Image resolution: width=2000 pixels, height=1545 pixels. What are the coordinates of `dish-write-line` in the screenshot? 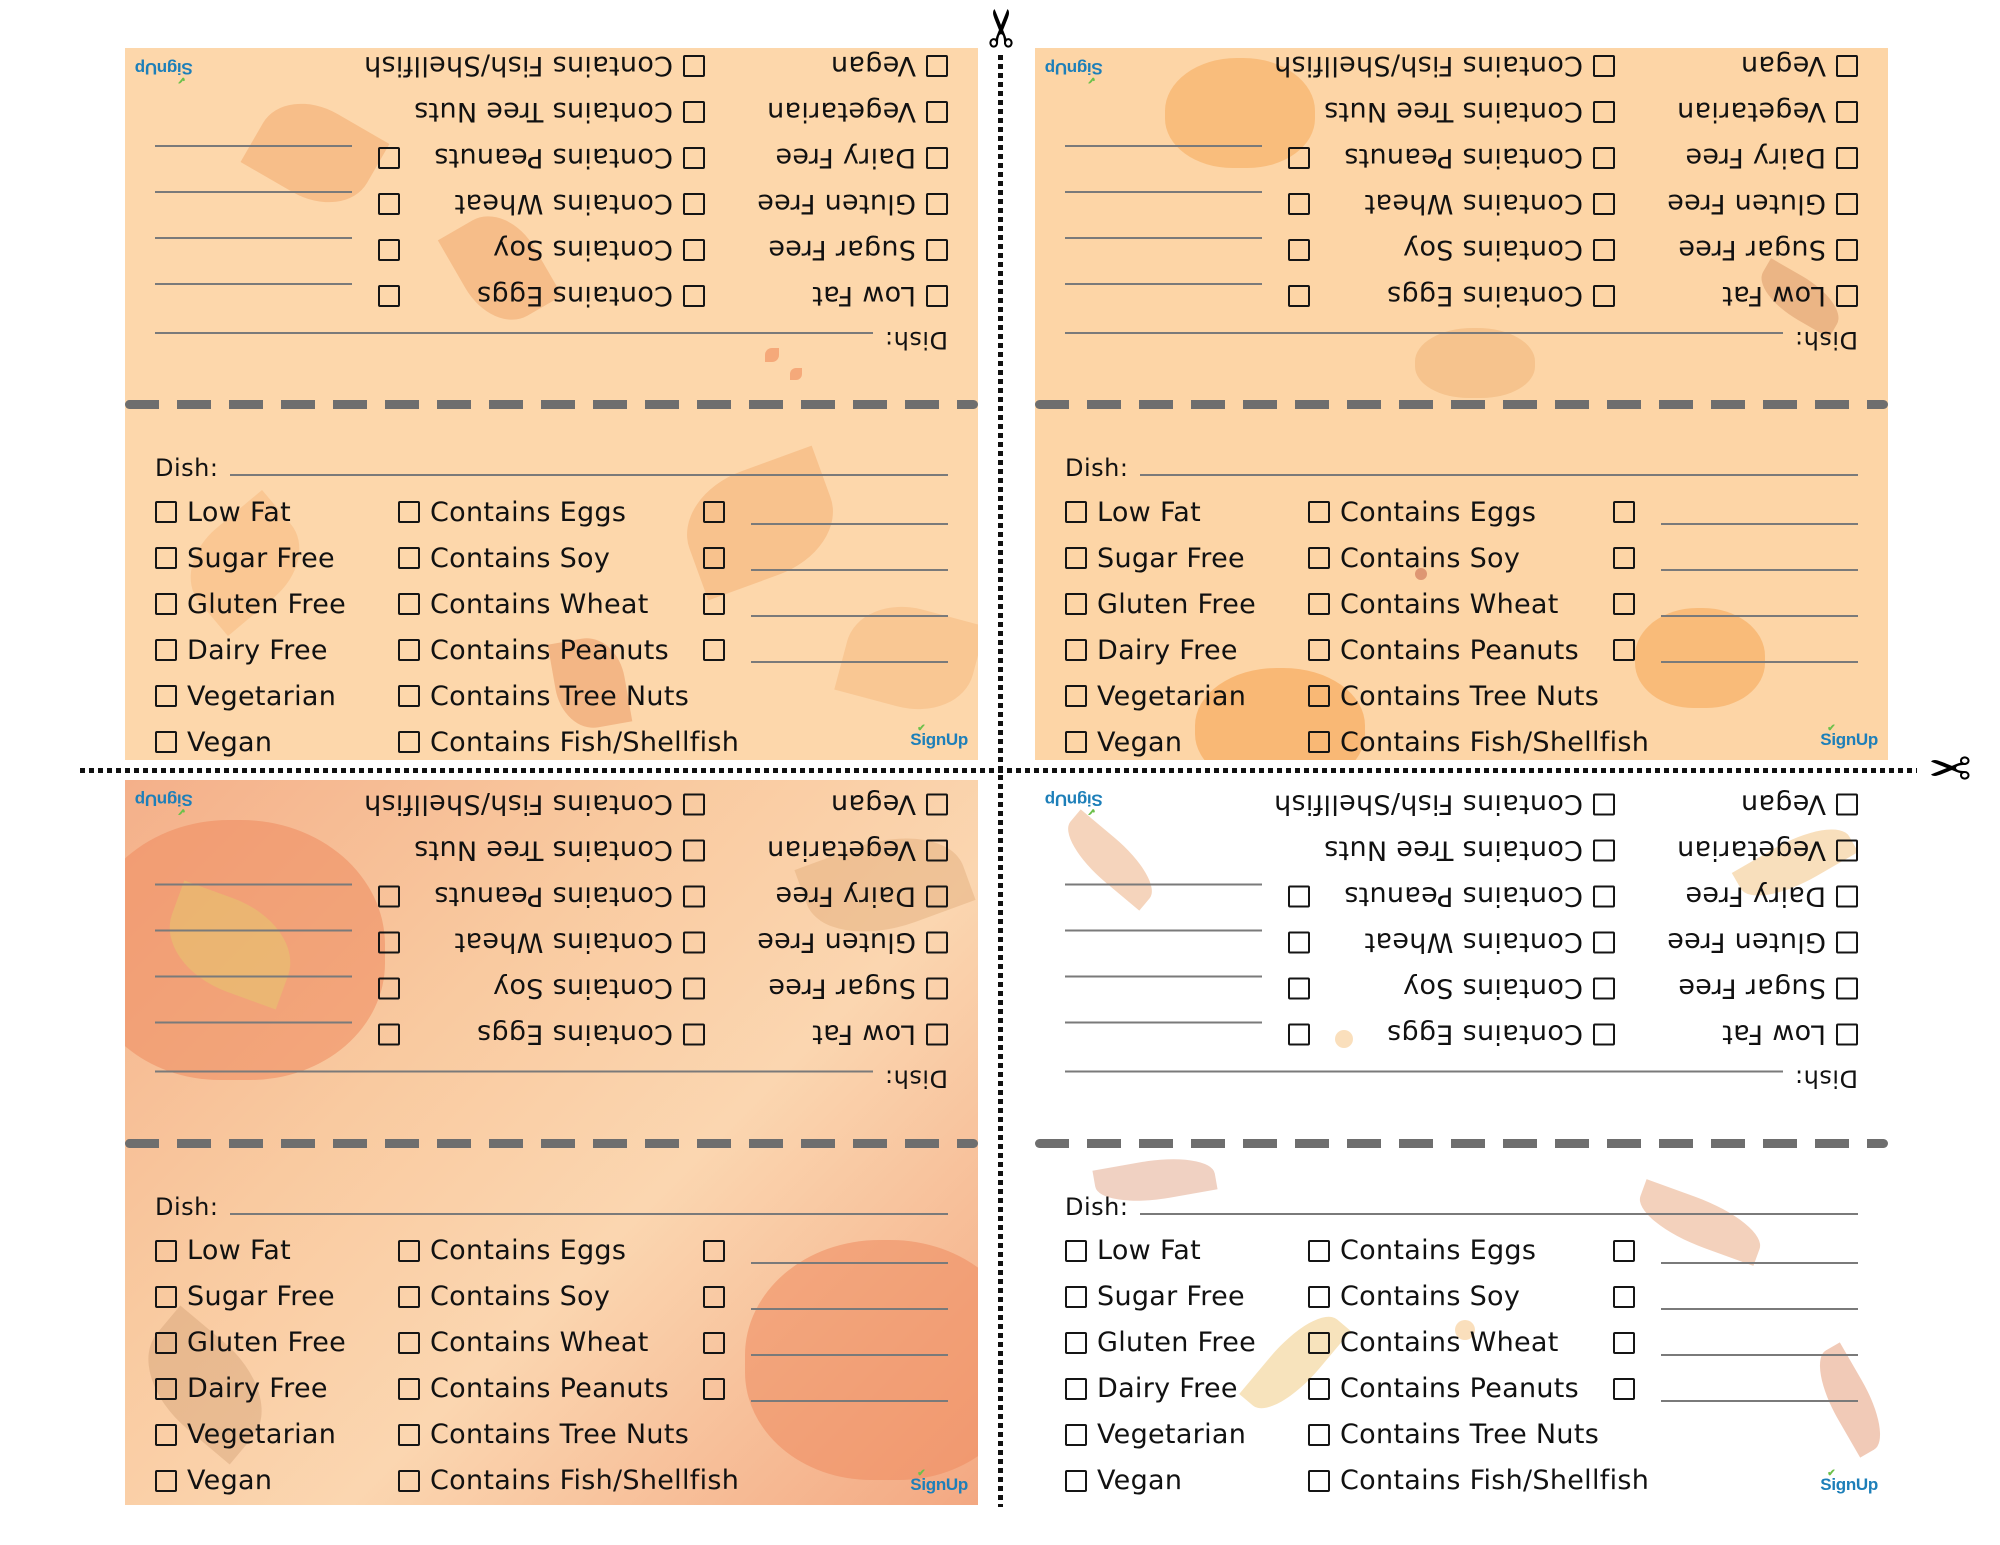 It's located at (589, 475).